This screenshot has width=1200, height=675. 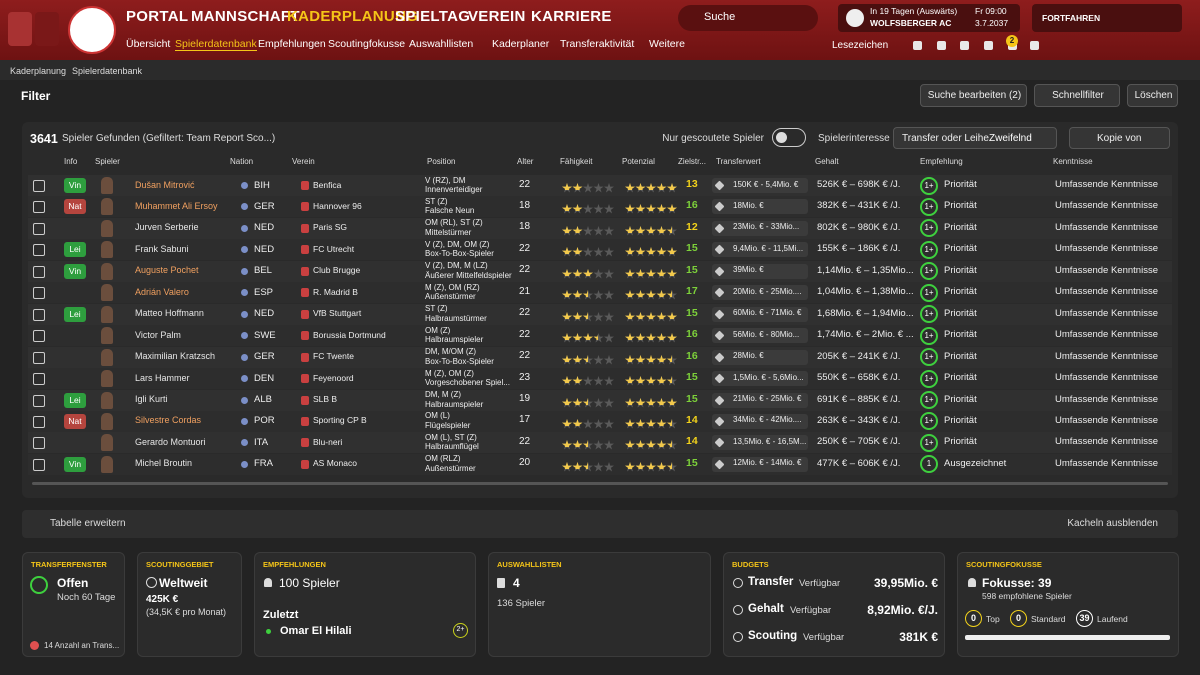 What do you see at coordinates (789, 137) in the screenshot?
I see `scouted-toggle` at bounding box center [789, 137].